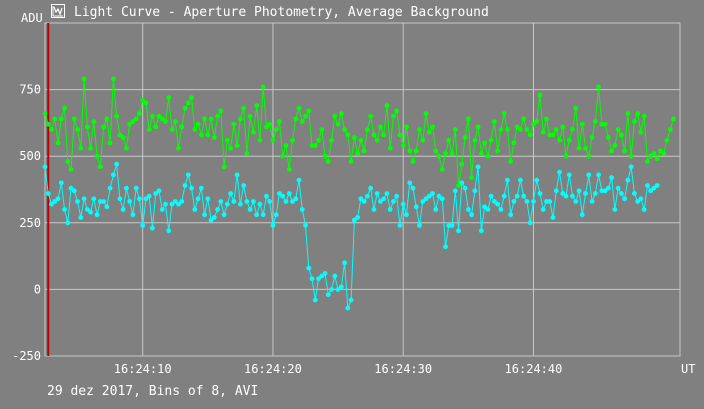 The image size is (704, 409). Describe the element at coordinates (273, 369) in the screenshot. I see `x-tick-label: 16:24:20` at that location.